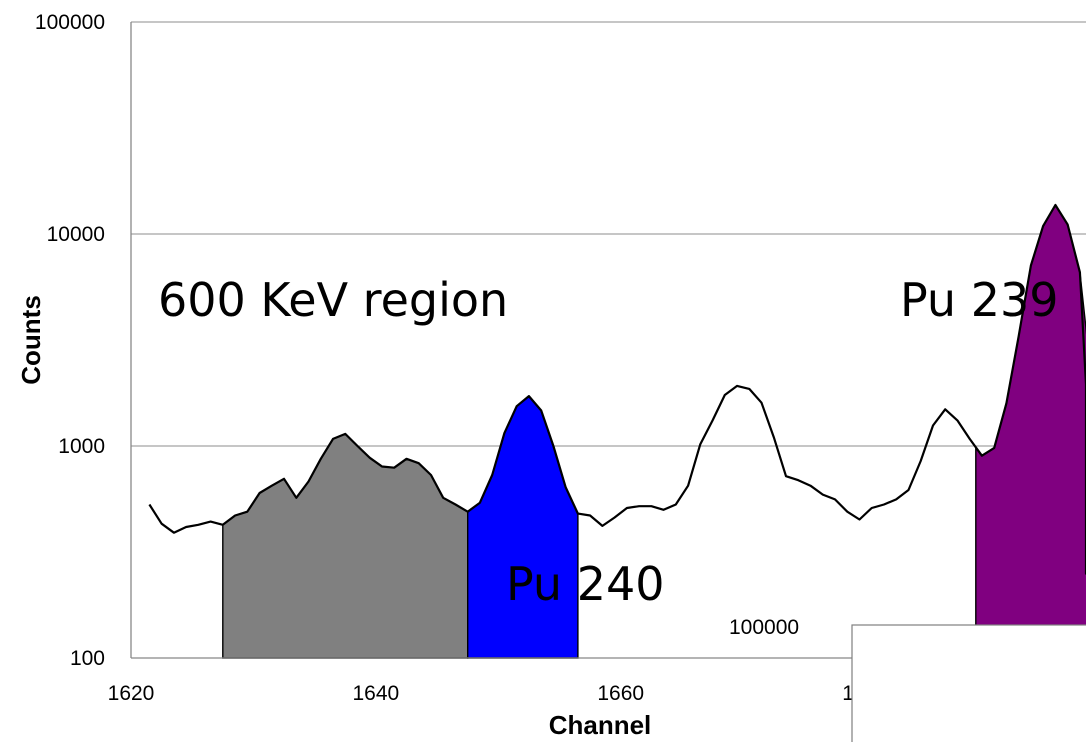  What do you see at coordinates (333, 300) in the screenshot?
I see `annotation-600kev-region: 600 KeV region` at bounding box center [333, 300].